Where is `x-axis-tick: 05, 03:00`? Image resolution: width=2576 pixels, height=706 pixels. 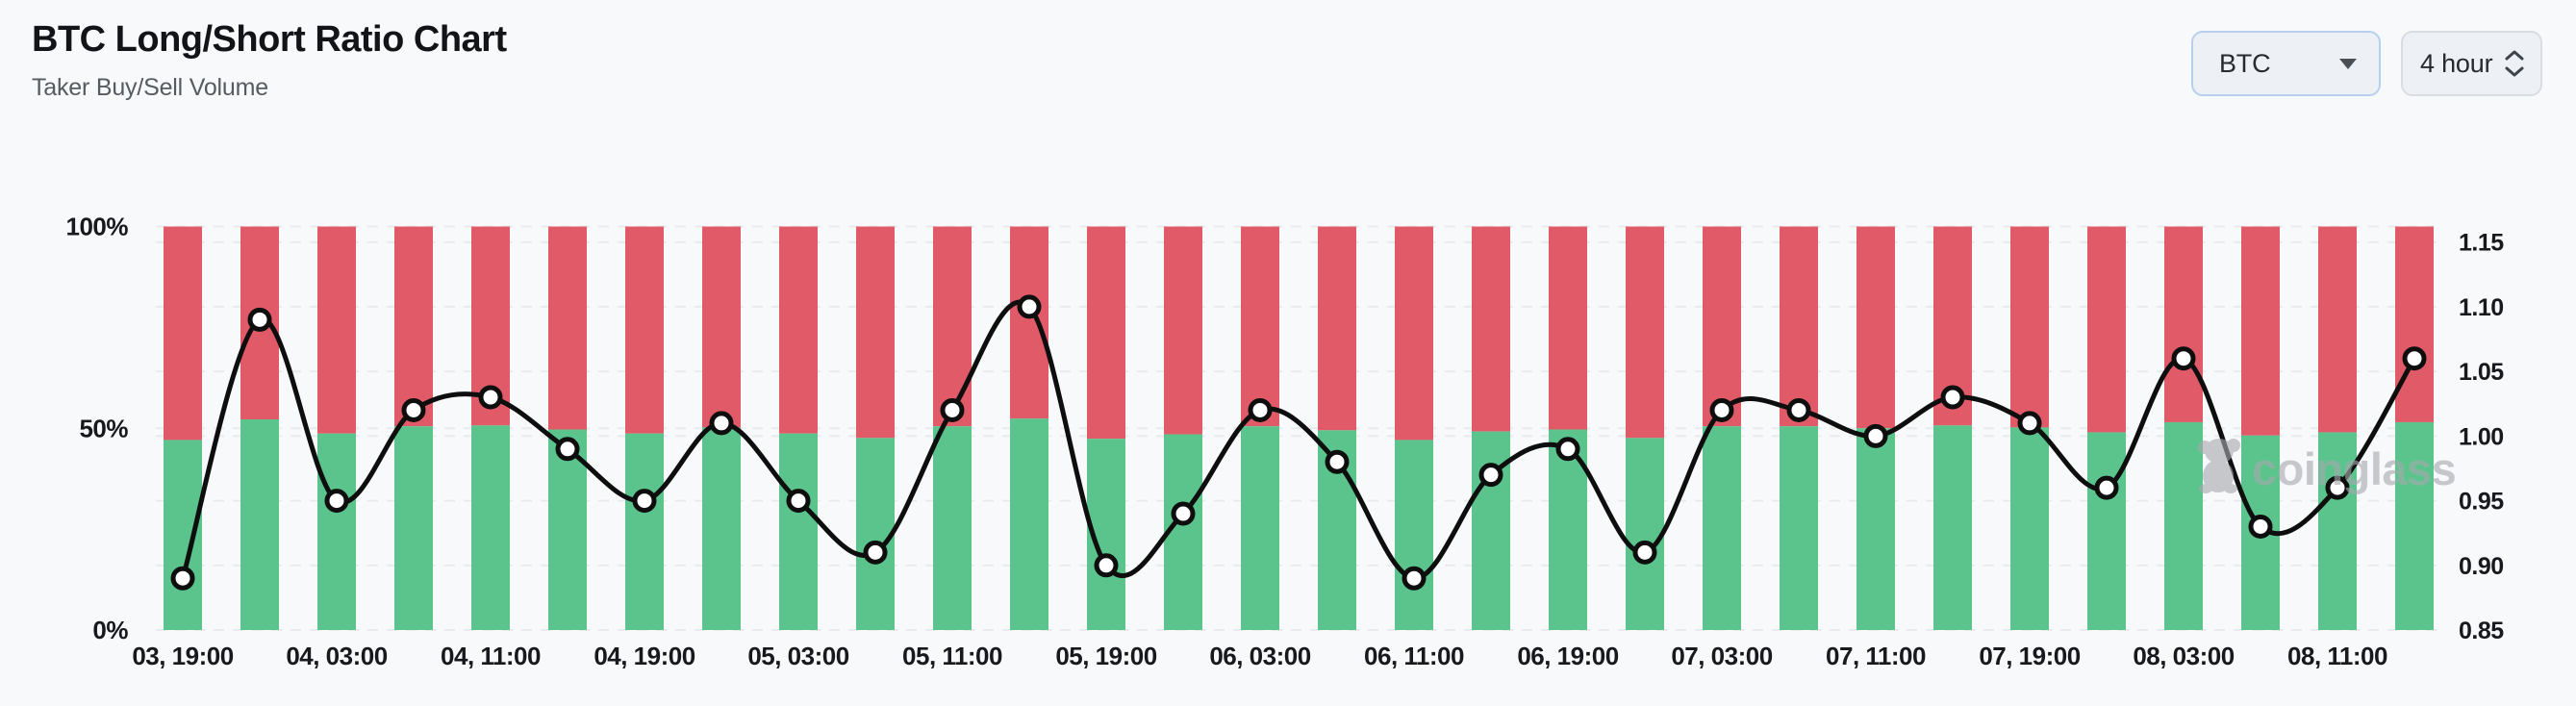
x-axis-tick: 05, 03:00 is located at coordinates (797, 656).